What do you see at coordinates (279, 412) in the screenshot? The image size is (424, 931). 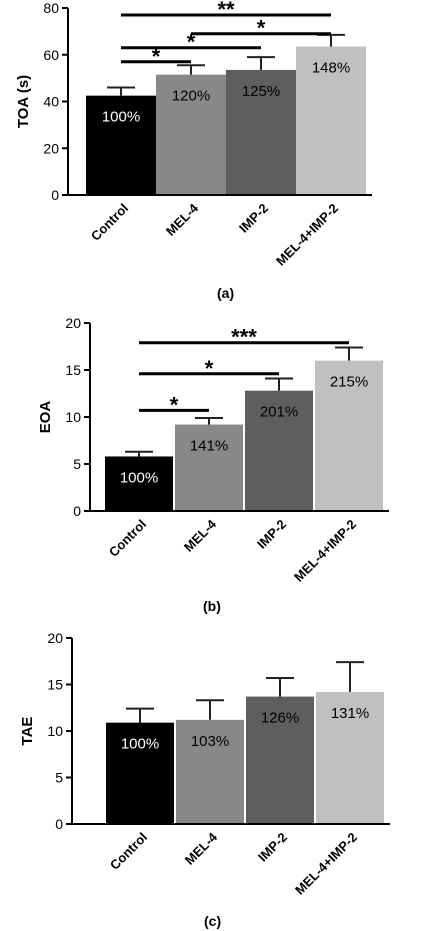 I see `bar-label: 201%` at bounding box center [279, 412].